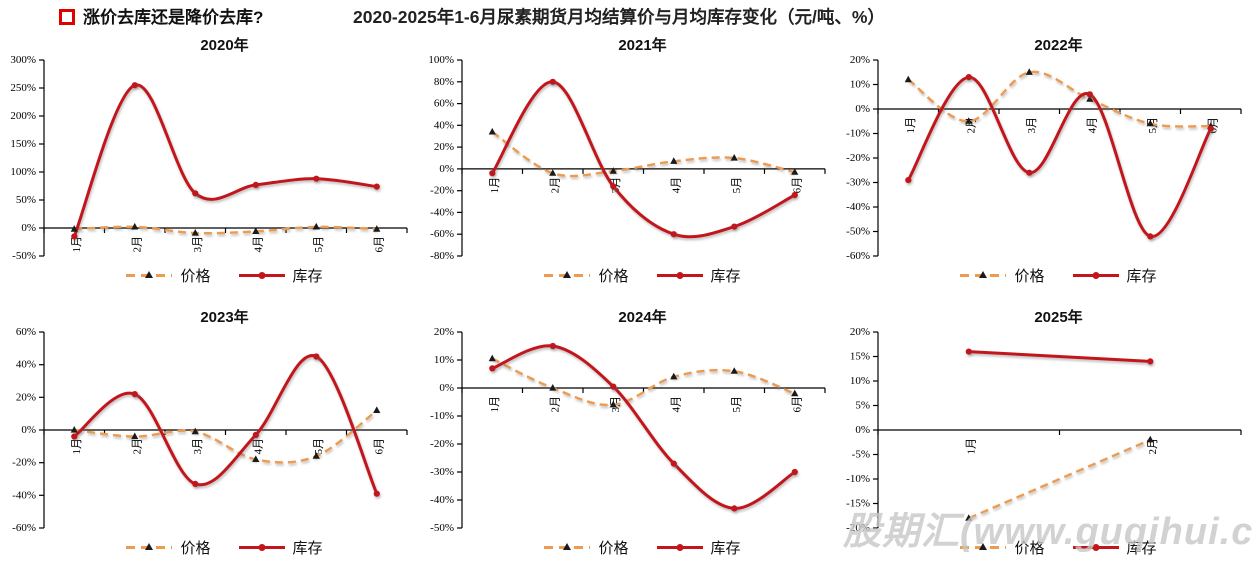 This screenshot has width=1252, height=564. Describe the element at coordinates (23, 60) in the screenshot. I see `svg-text: 300%` at that location.